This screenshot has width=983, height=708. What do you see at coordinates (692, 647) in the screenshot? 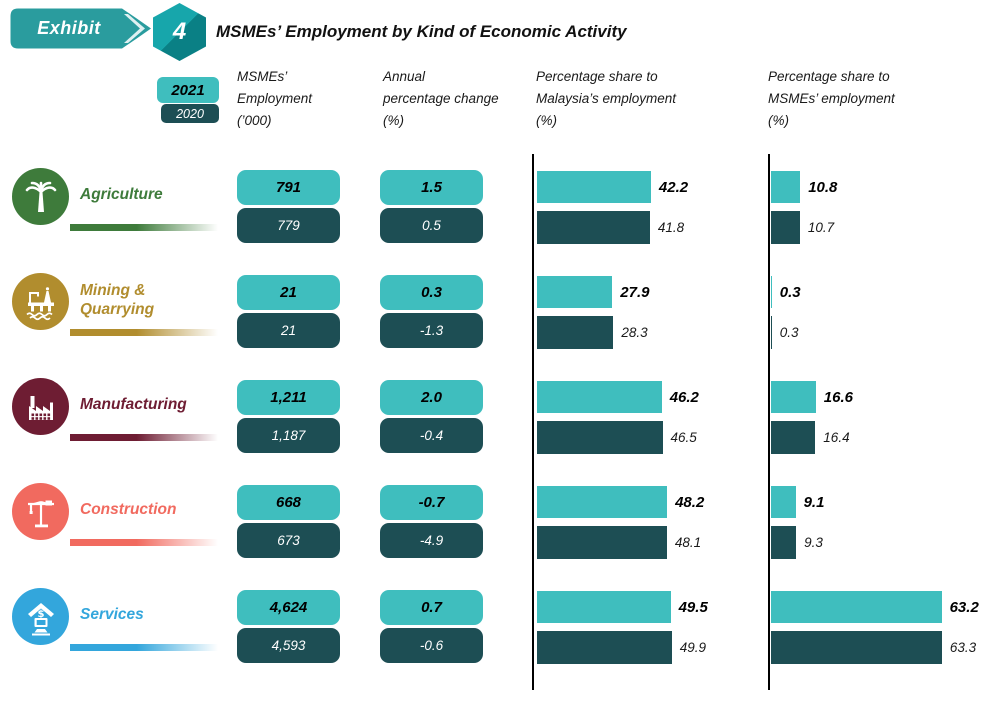
I see `malaysia-share-label-2020: 49.9` at bounding box center [692, 647].